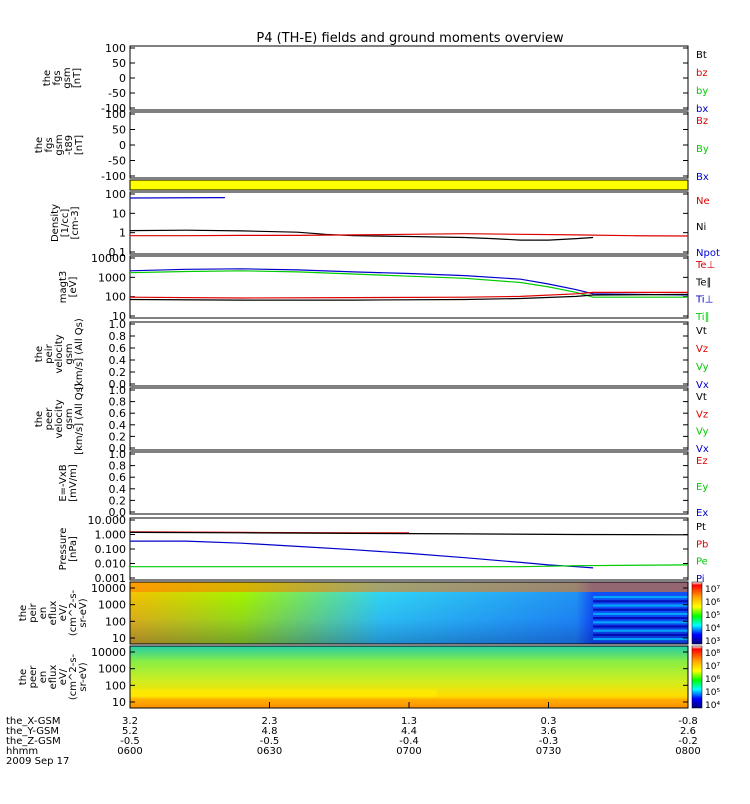 The image size is (750, 804). Describe the element at coordinates (107, 520) in the screenshot. I see `y-tick-label: 10.000` at that location.